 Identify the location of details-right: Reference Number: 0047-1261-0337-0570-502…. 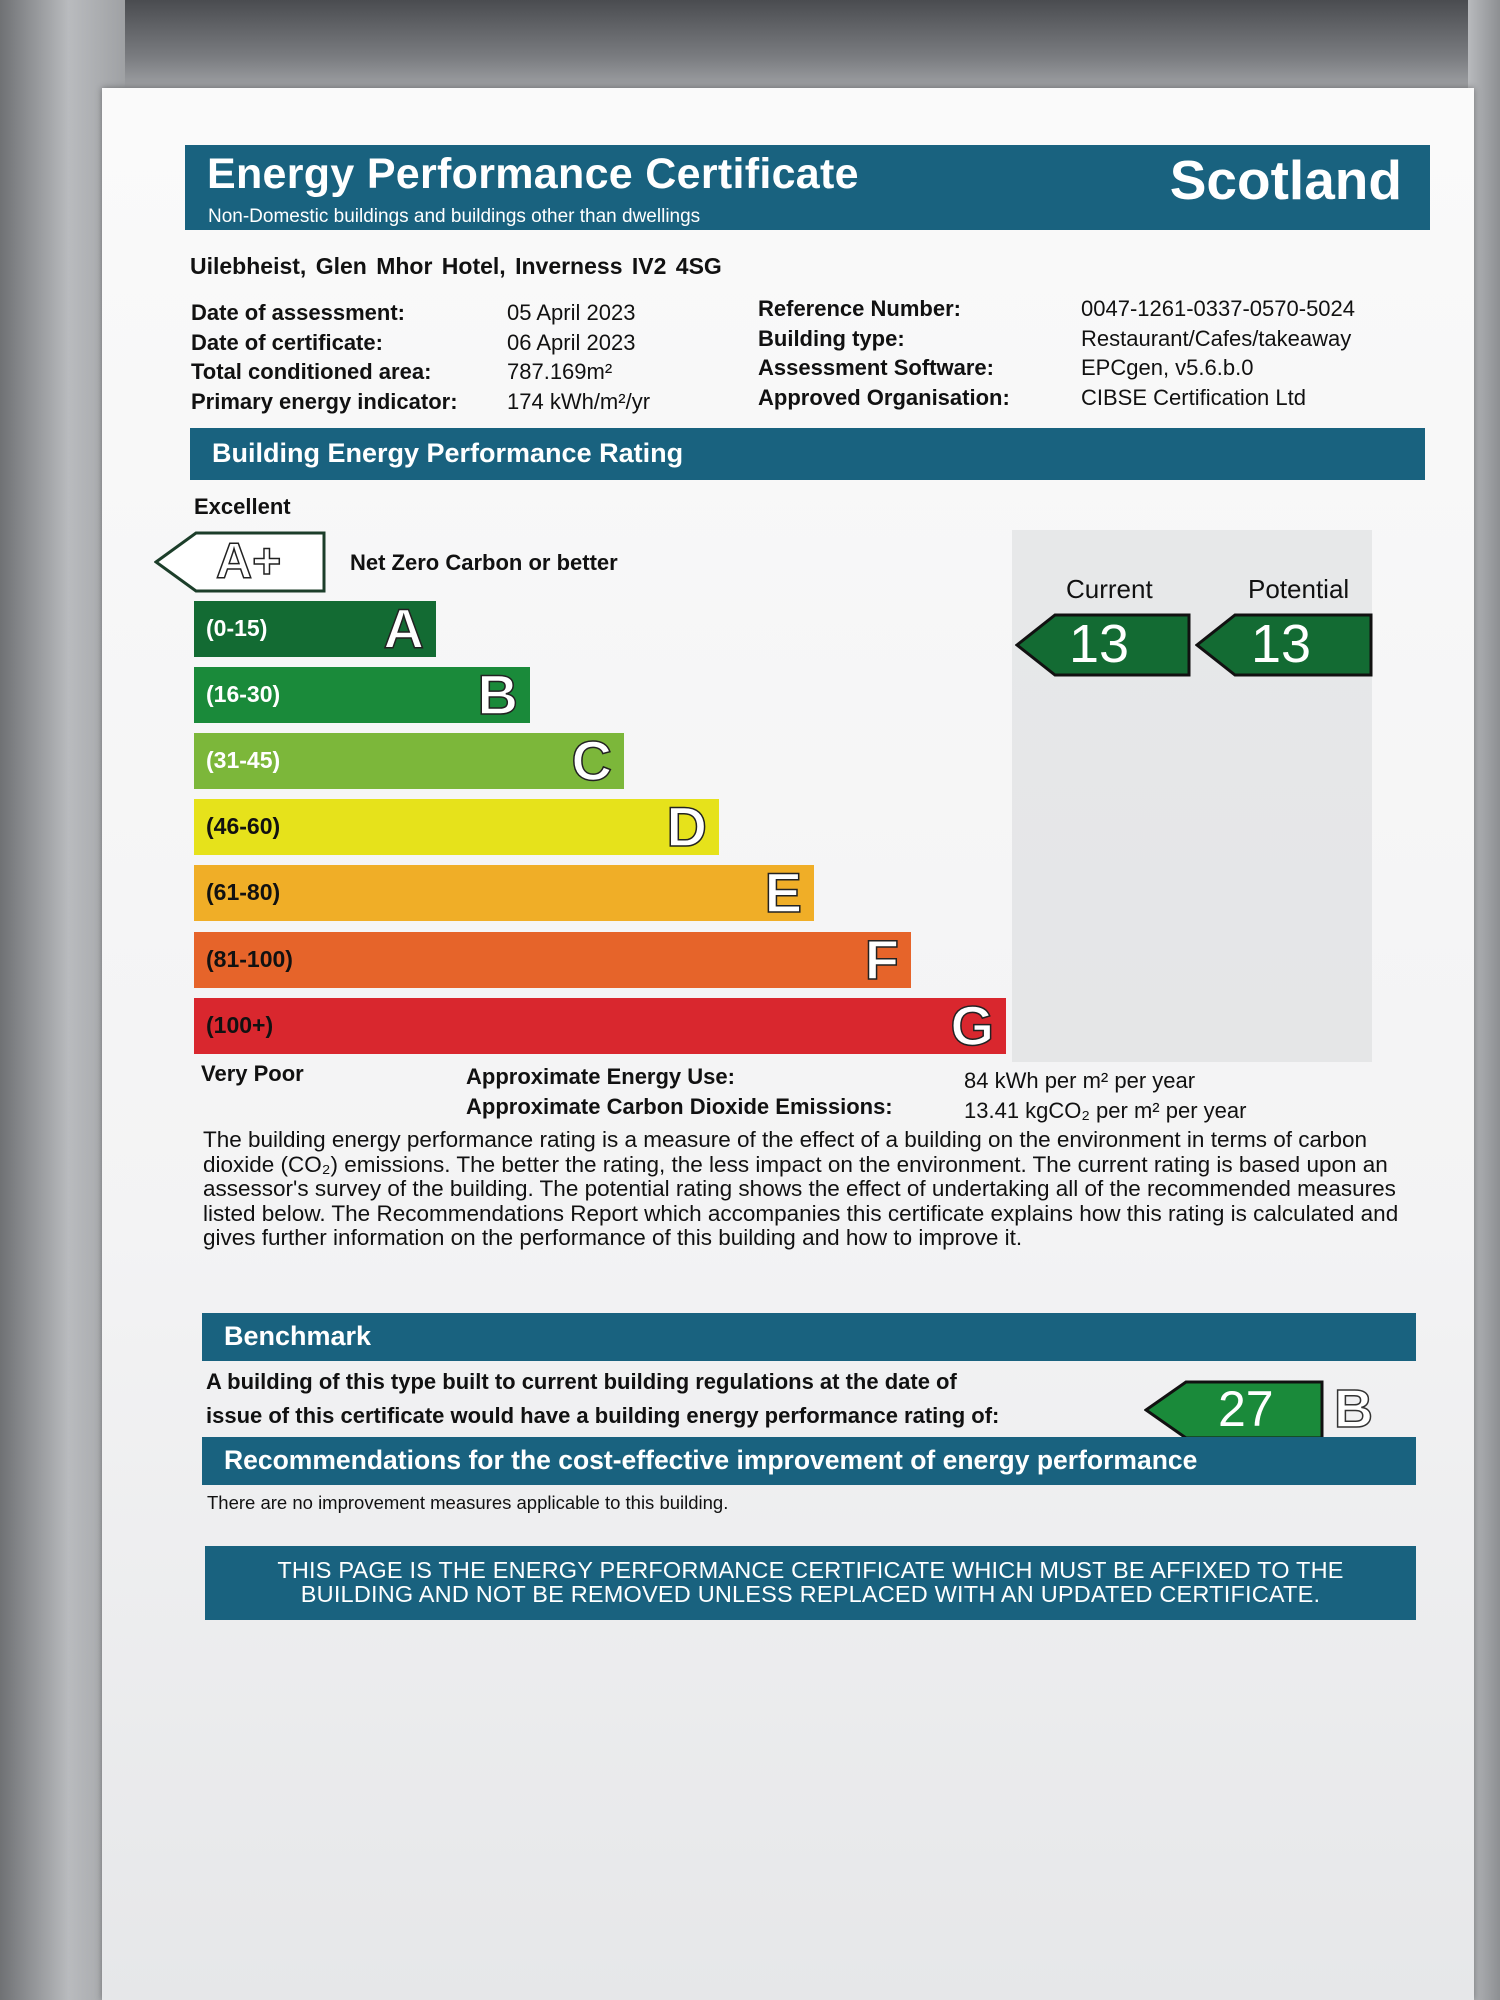
(1056, 353).